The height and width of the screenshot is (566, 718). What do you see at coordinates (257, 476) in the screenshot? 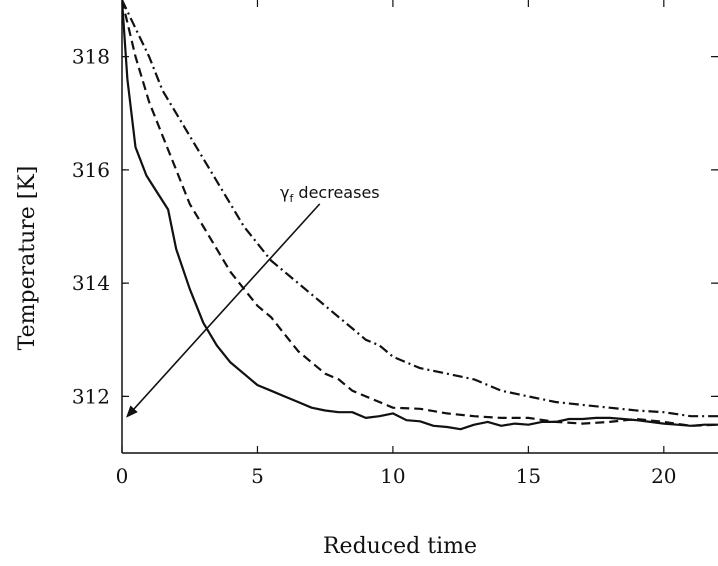
I see `x-tick-label: 5` at bounding box center [257, 476].